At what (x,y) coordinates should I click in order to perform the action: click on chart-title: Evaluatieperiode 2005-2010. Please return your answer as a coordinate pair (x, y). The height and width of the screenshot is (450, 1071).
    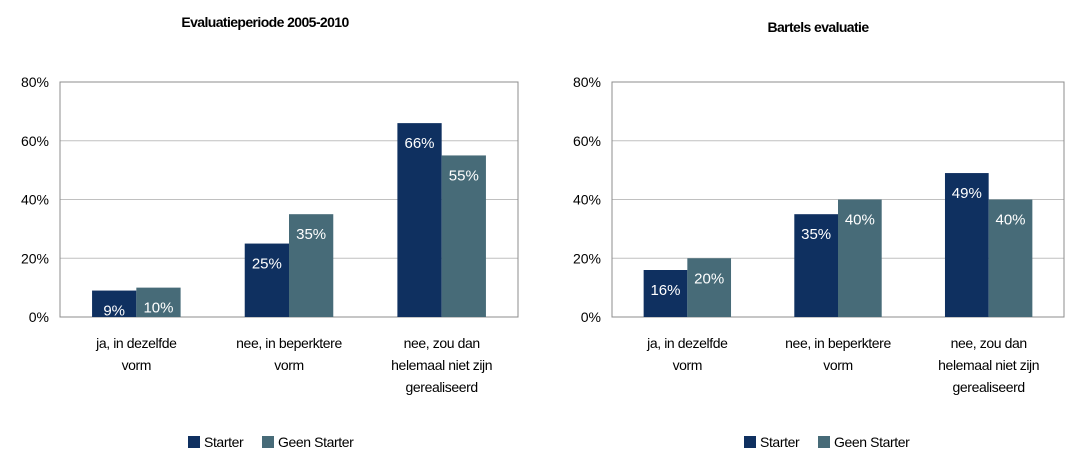
    Looking at the image, I should click on (265, 22).